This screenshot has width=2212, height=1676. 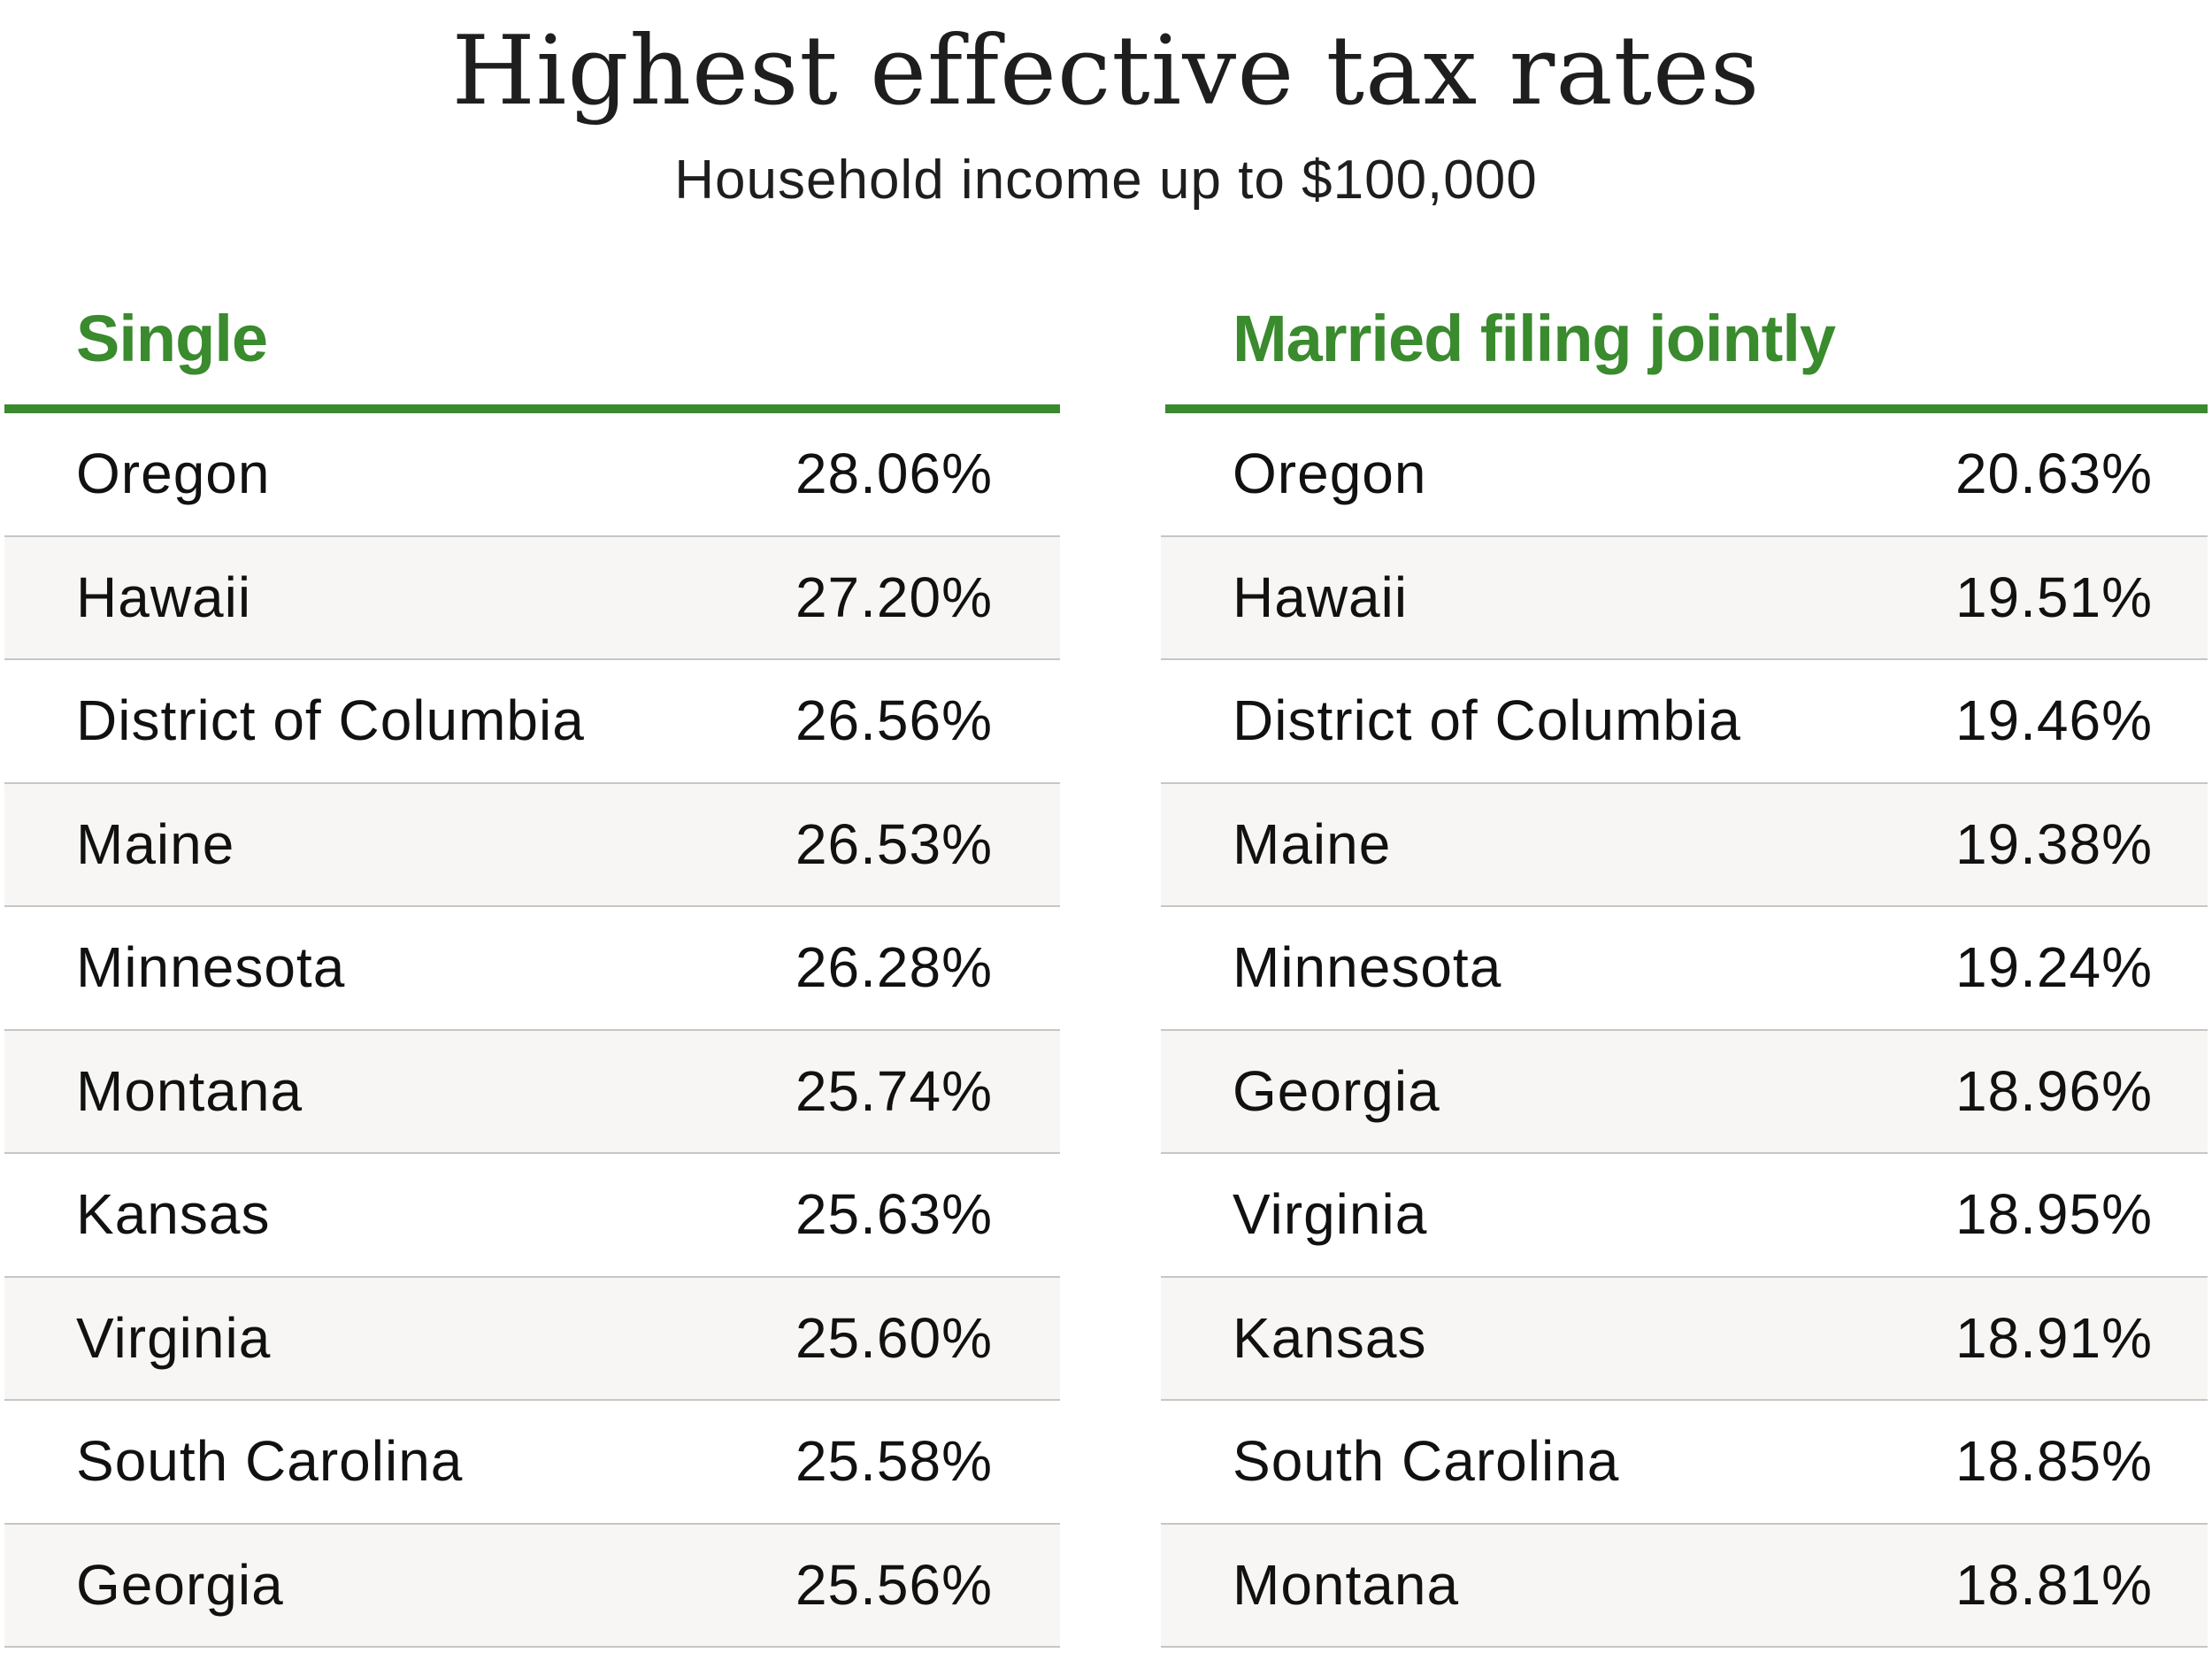 I want to click on table-row: Montana 18.81%, so click(x=1685, y=1586).